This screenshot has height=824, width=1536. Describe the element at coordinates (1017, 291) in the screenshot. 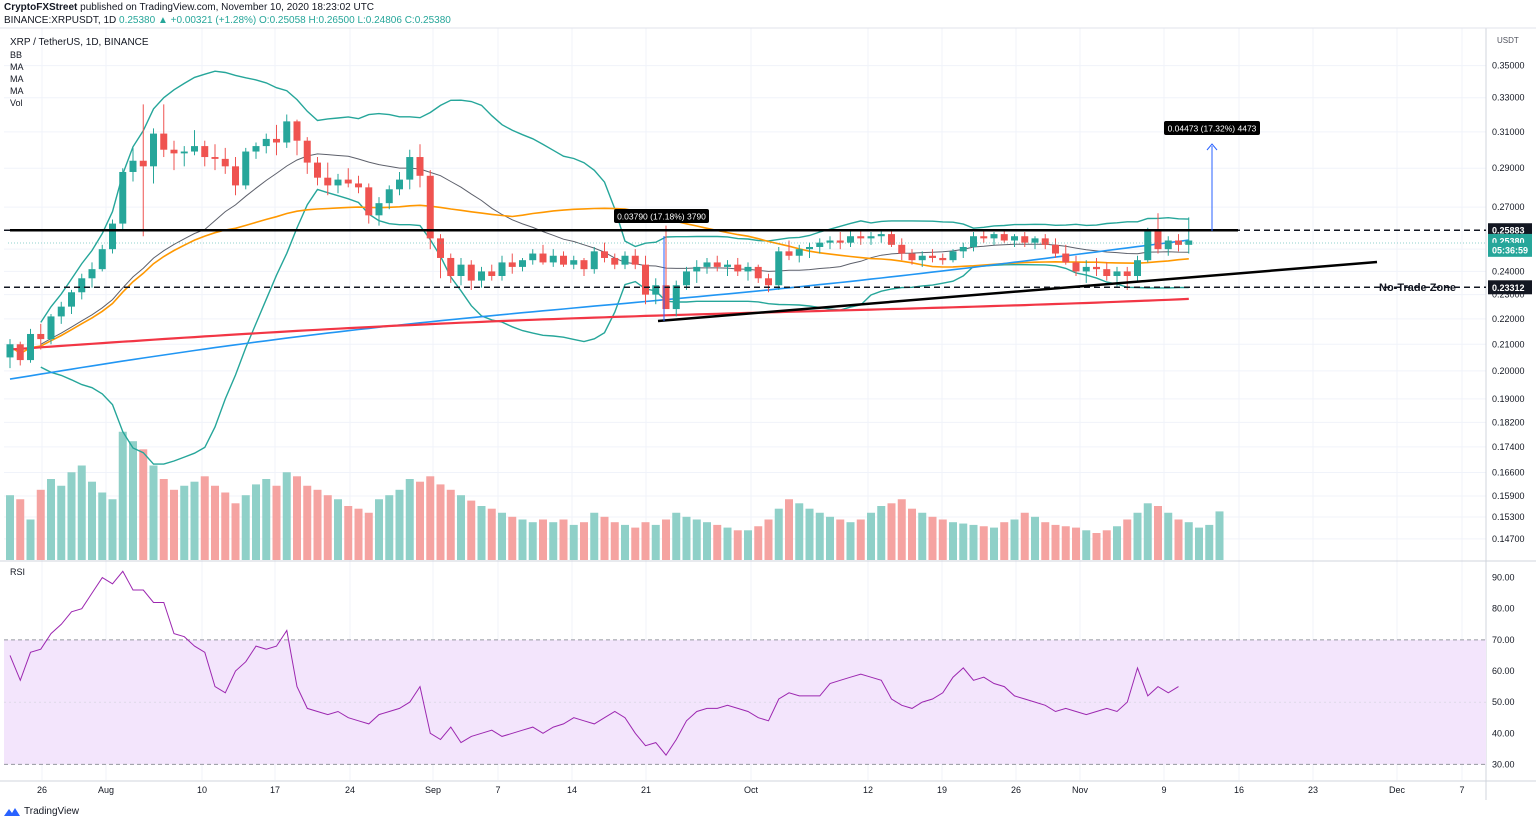

I see `triangle-bottom-line` at that location.